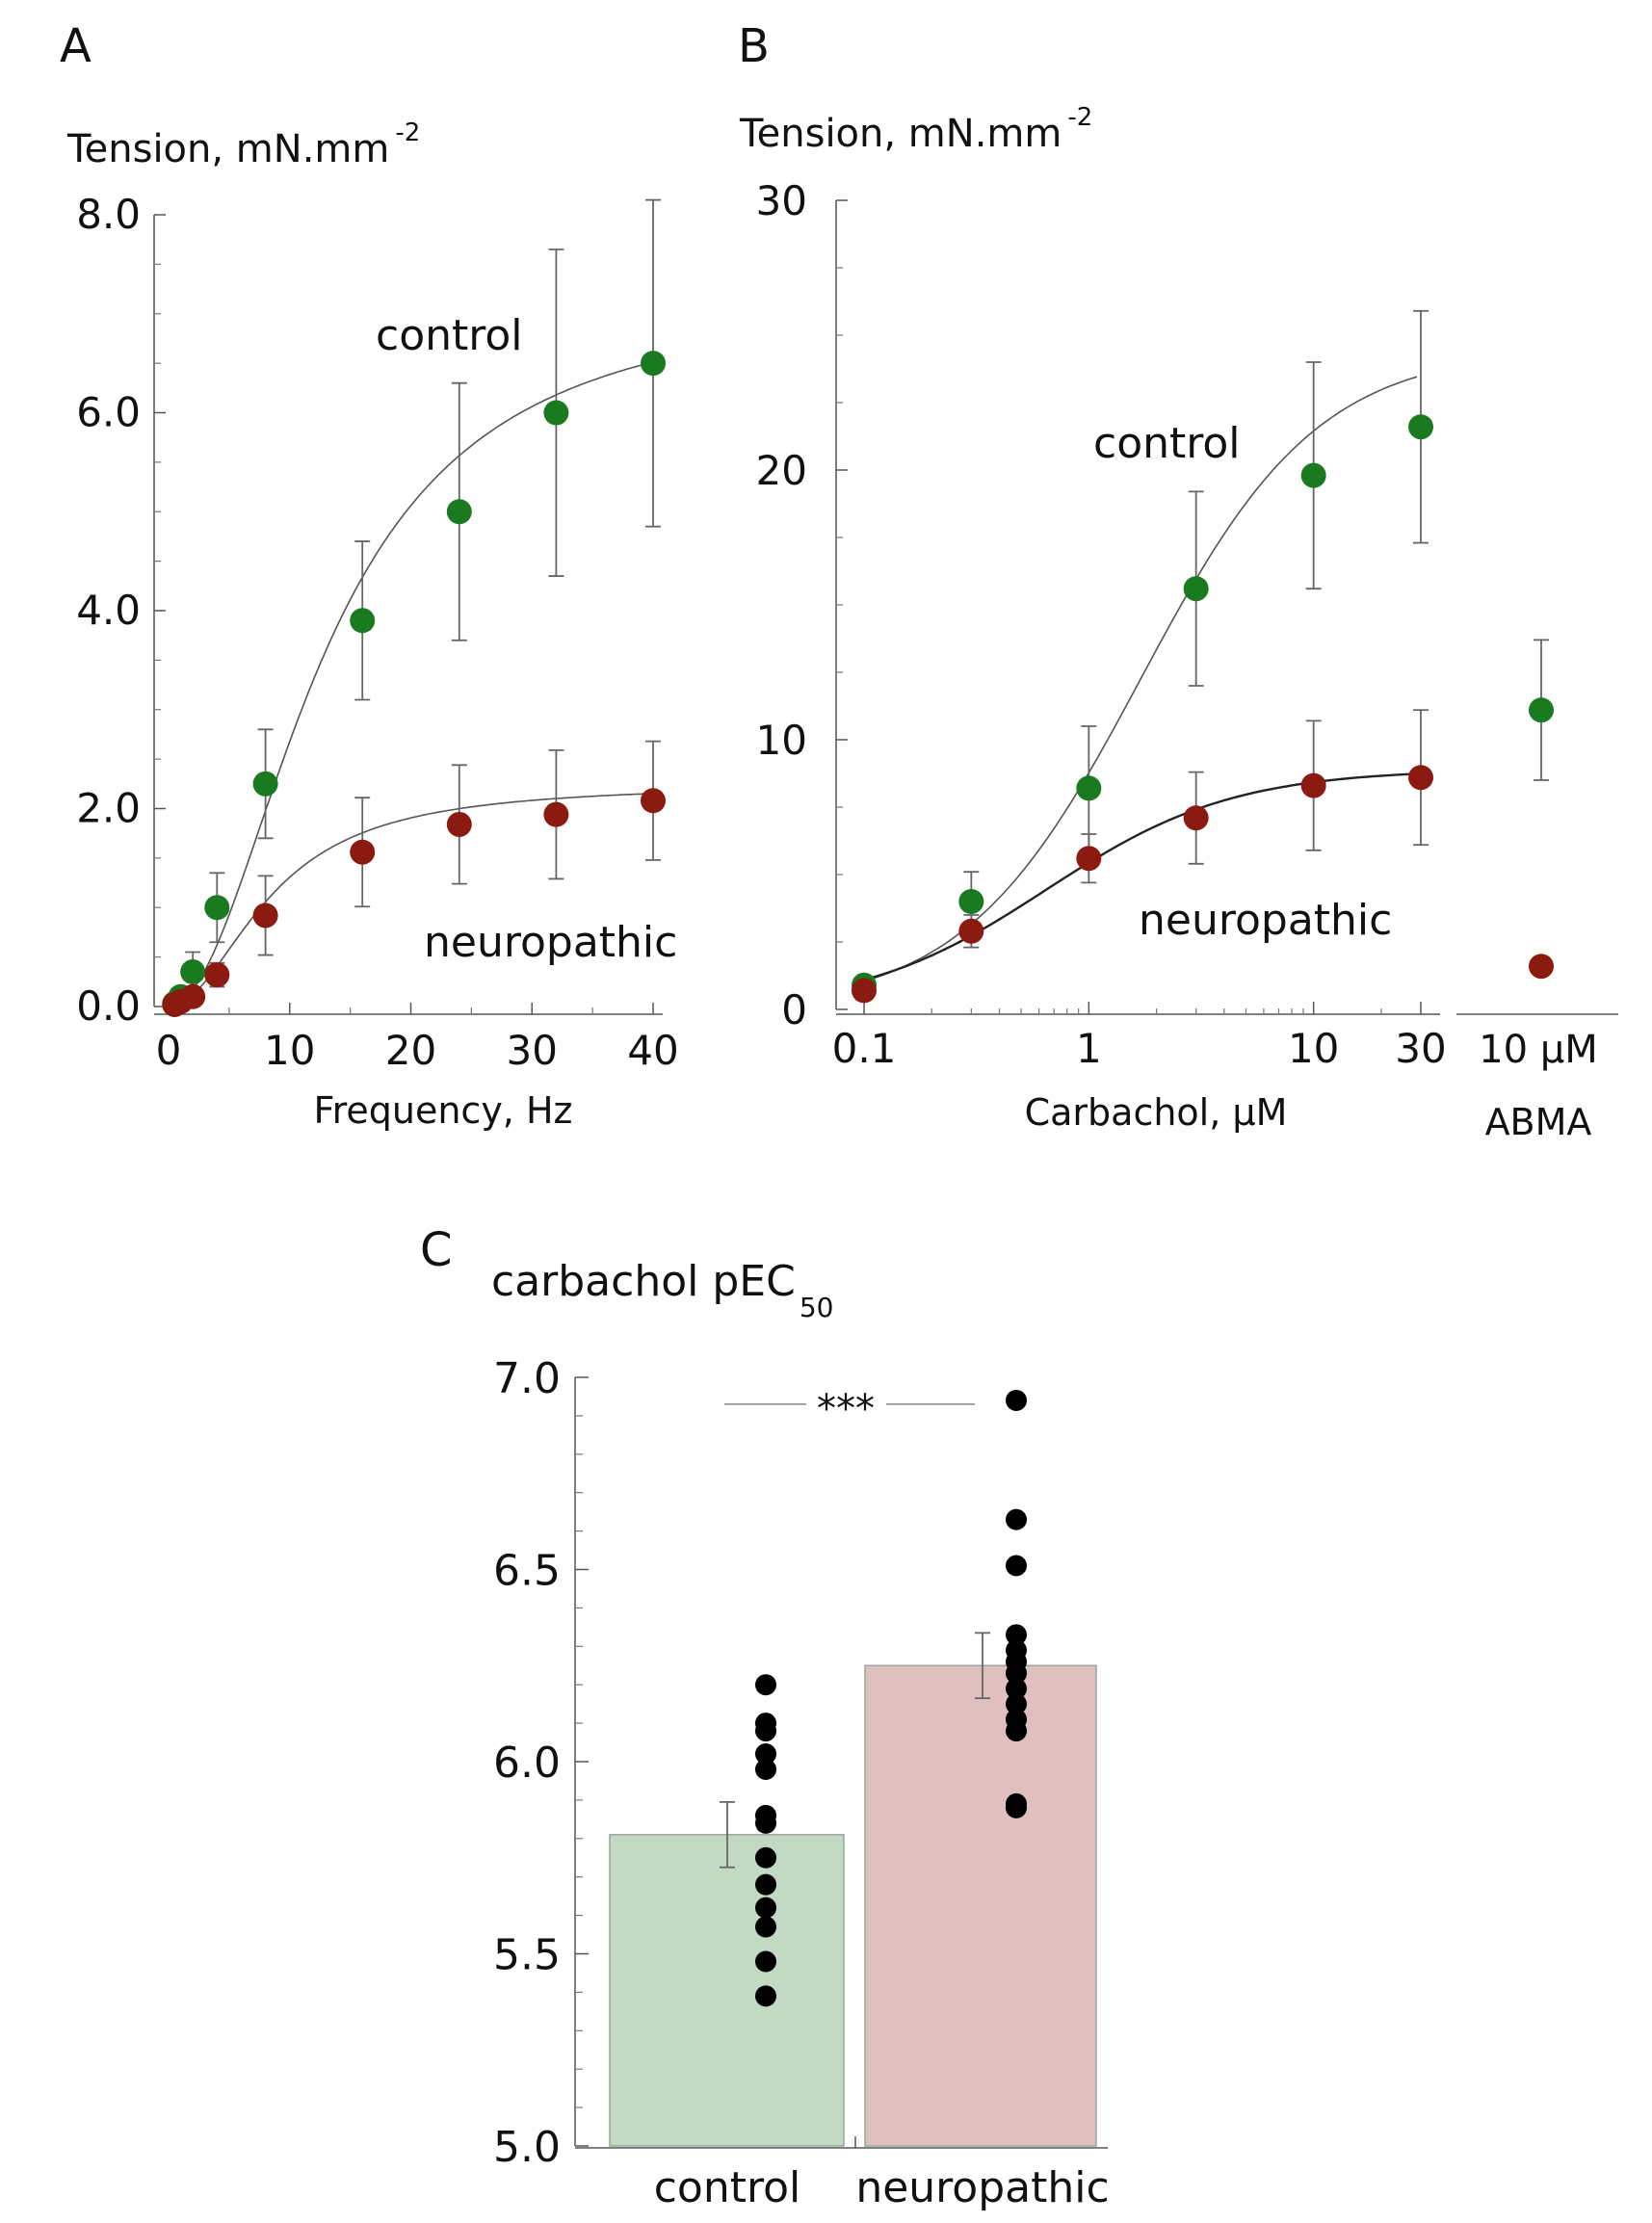 The image size is (1652, 2223). What do you see at coordinates (108, 610) in the screenshot?
I see `y-tick-label: 4.0` at bounding box center [108, 610].